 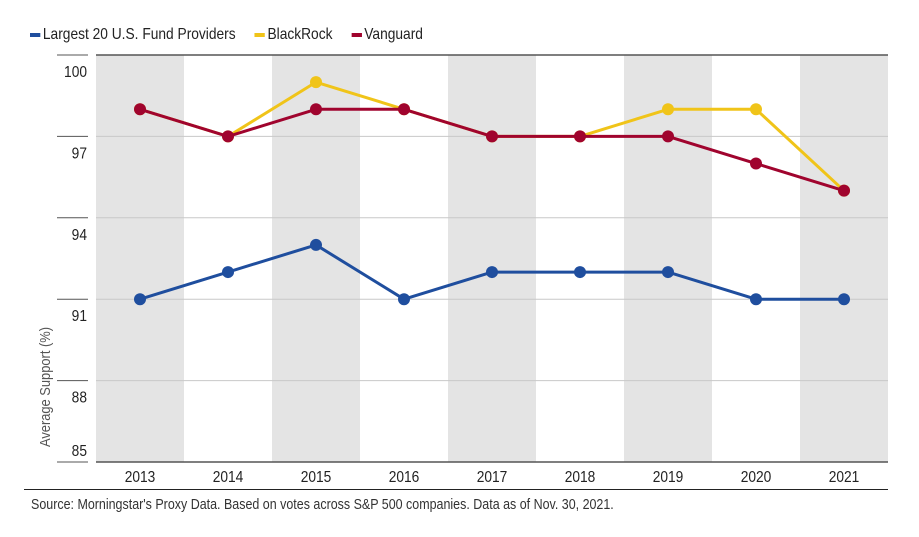 I want to click on category-band-2013, so click(x=140, y=258).